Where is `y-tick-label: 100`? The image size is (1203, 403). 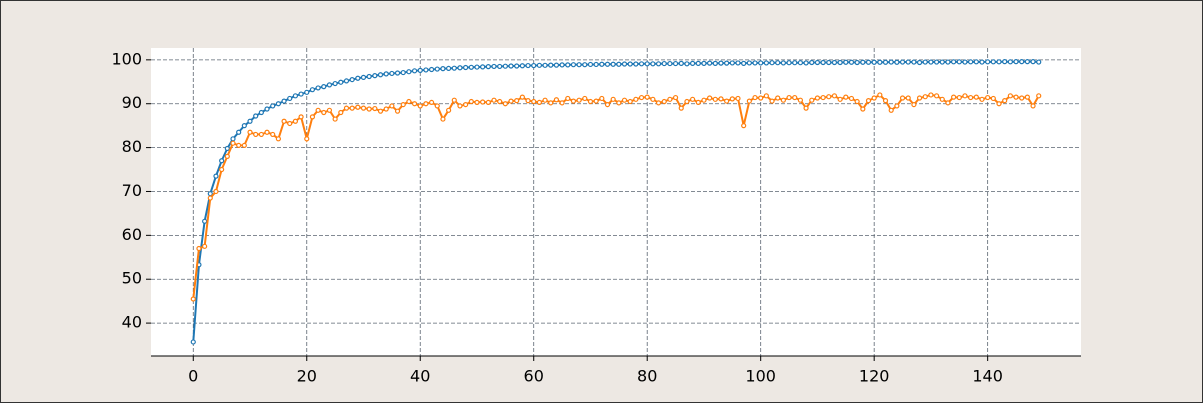 y-tick-label: 100 is located at coordinates (126, 58).